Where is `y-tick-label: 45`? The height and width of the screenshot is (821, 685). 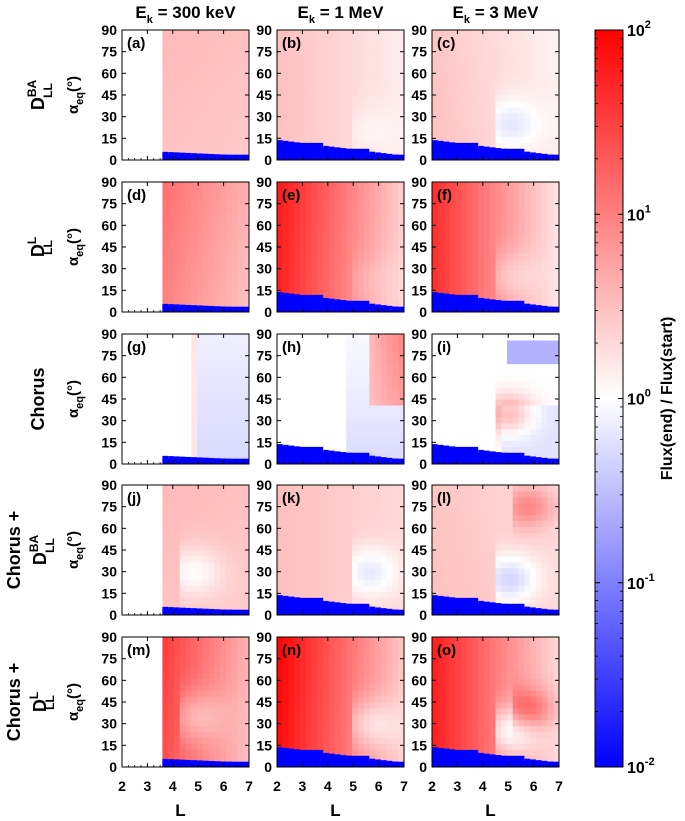
y-tick-label: 45 is located at coordinates (109, 95).